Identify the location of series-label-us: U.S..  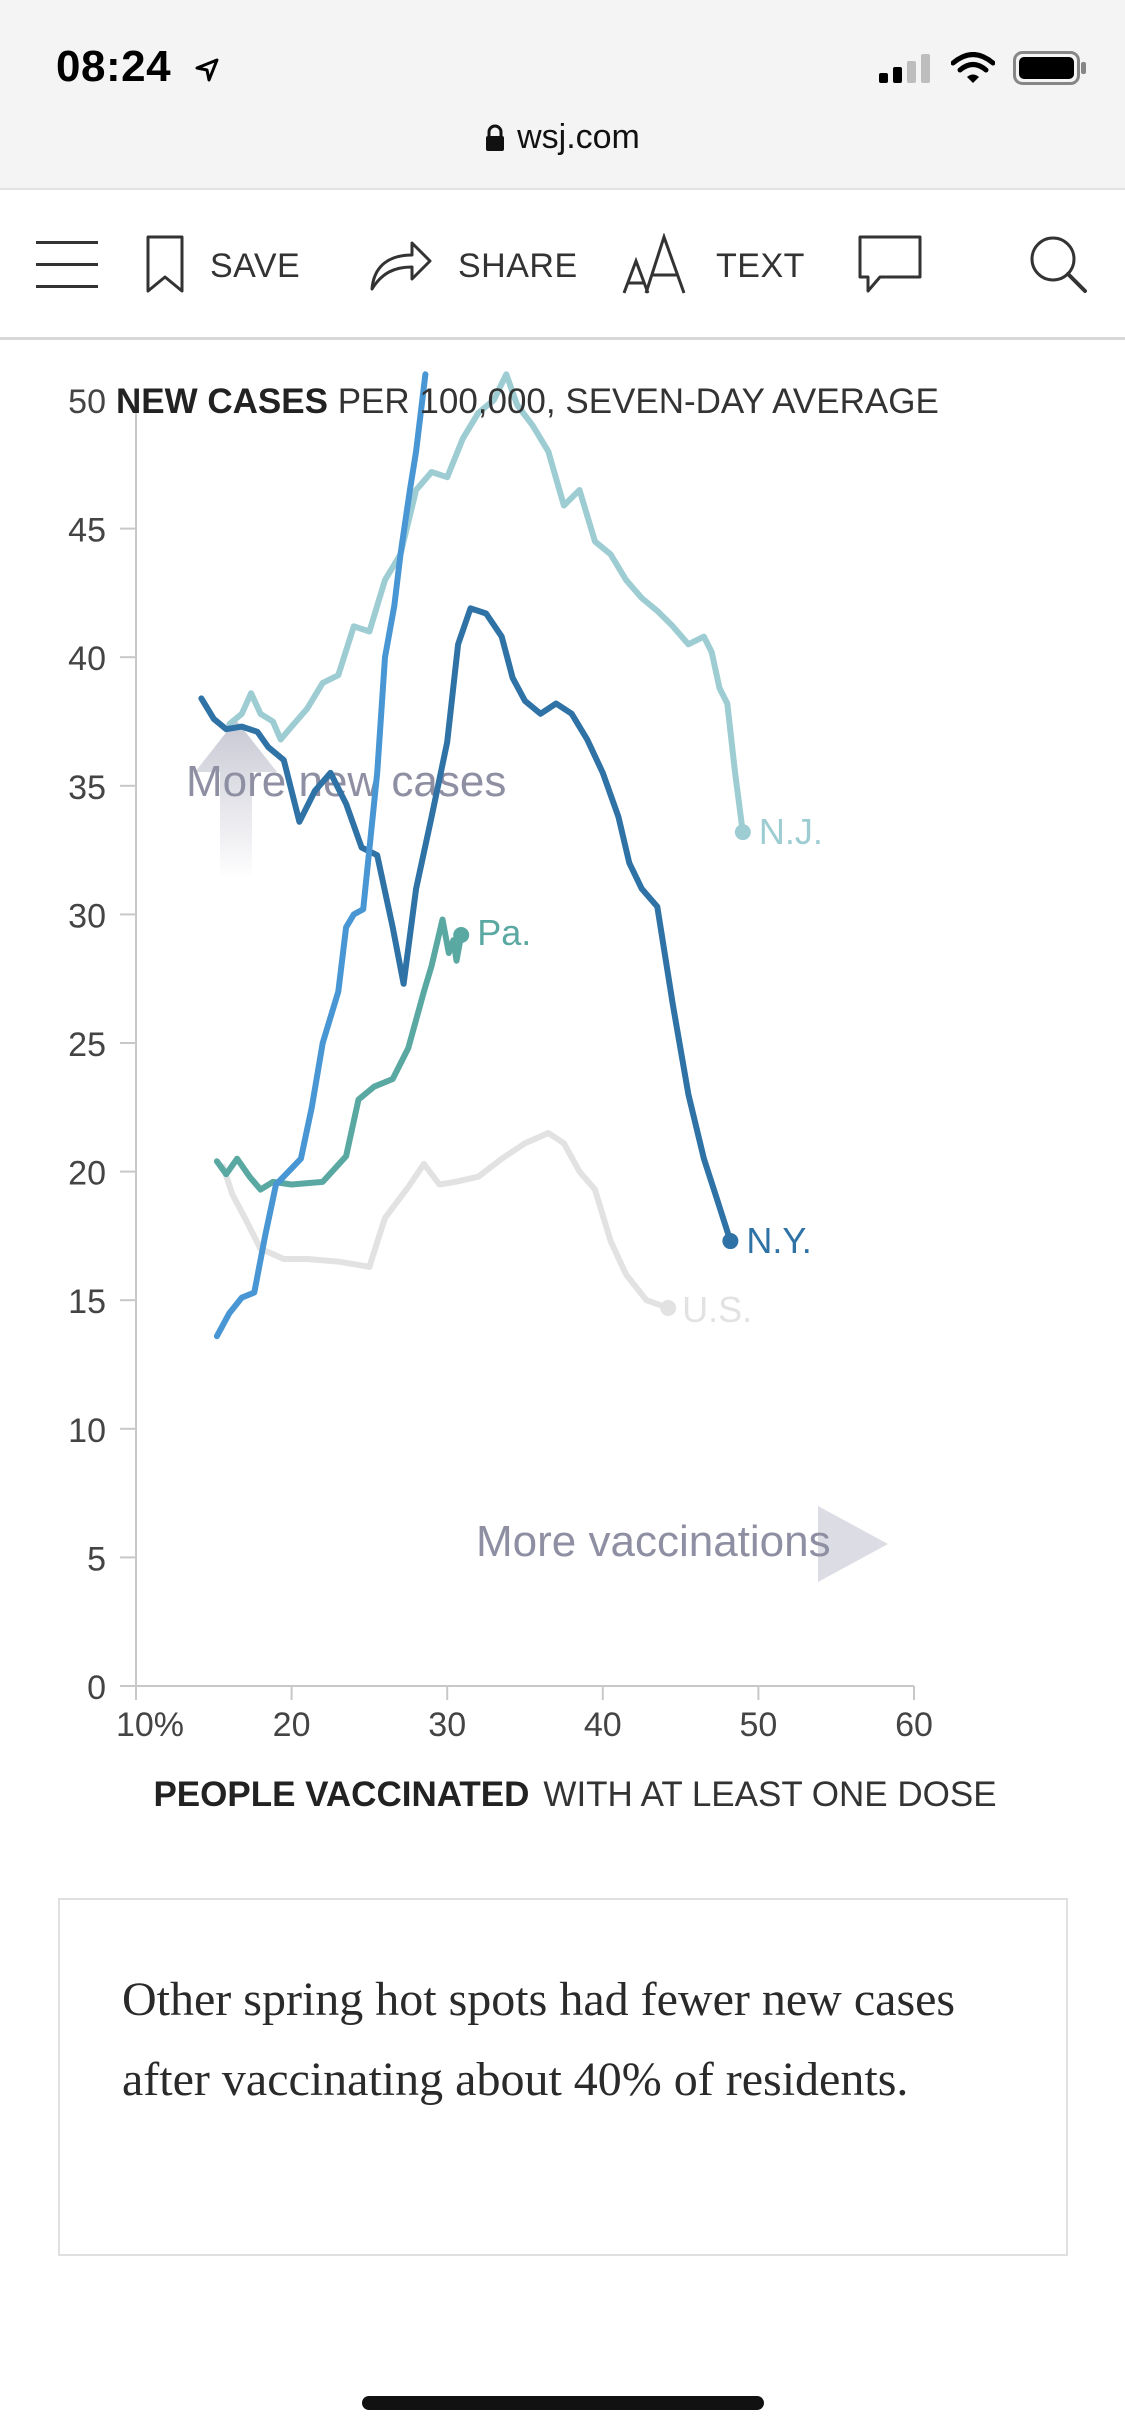
(717, 1309).